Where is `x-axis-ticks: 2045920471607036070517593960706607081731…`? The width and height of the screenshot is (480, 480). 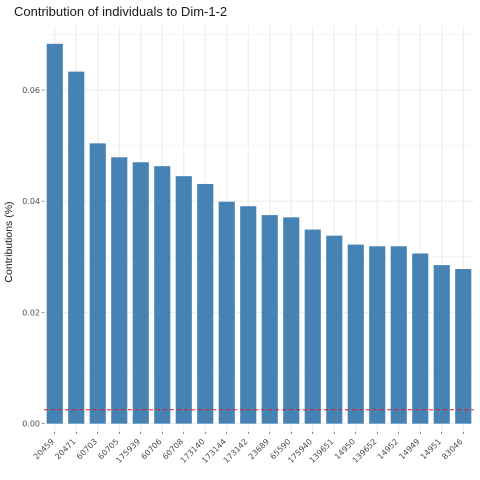 x-axis-ticks: 2045920471607036070517593960706607081731… is located at coordinates (248, 448).